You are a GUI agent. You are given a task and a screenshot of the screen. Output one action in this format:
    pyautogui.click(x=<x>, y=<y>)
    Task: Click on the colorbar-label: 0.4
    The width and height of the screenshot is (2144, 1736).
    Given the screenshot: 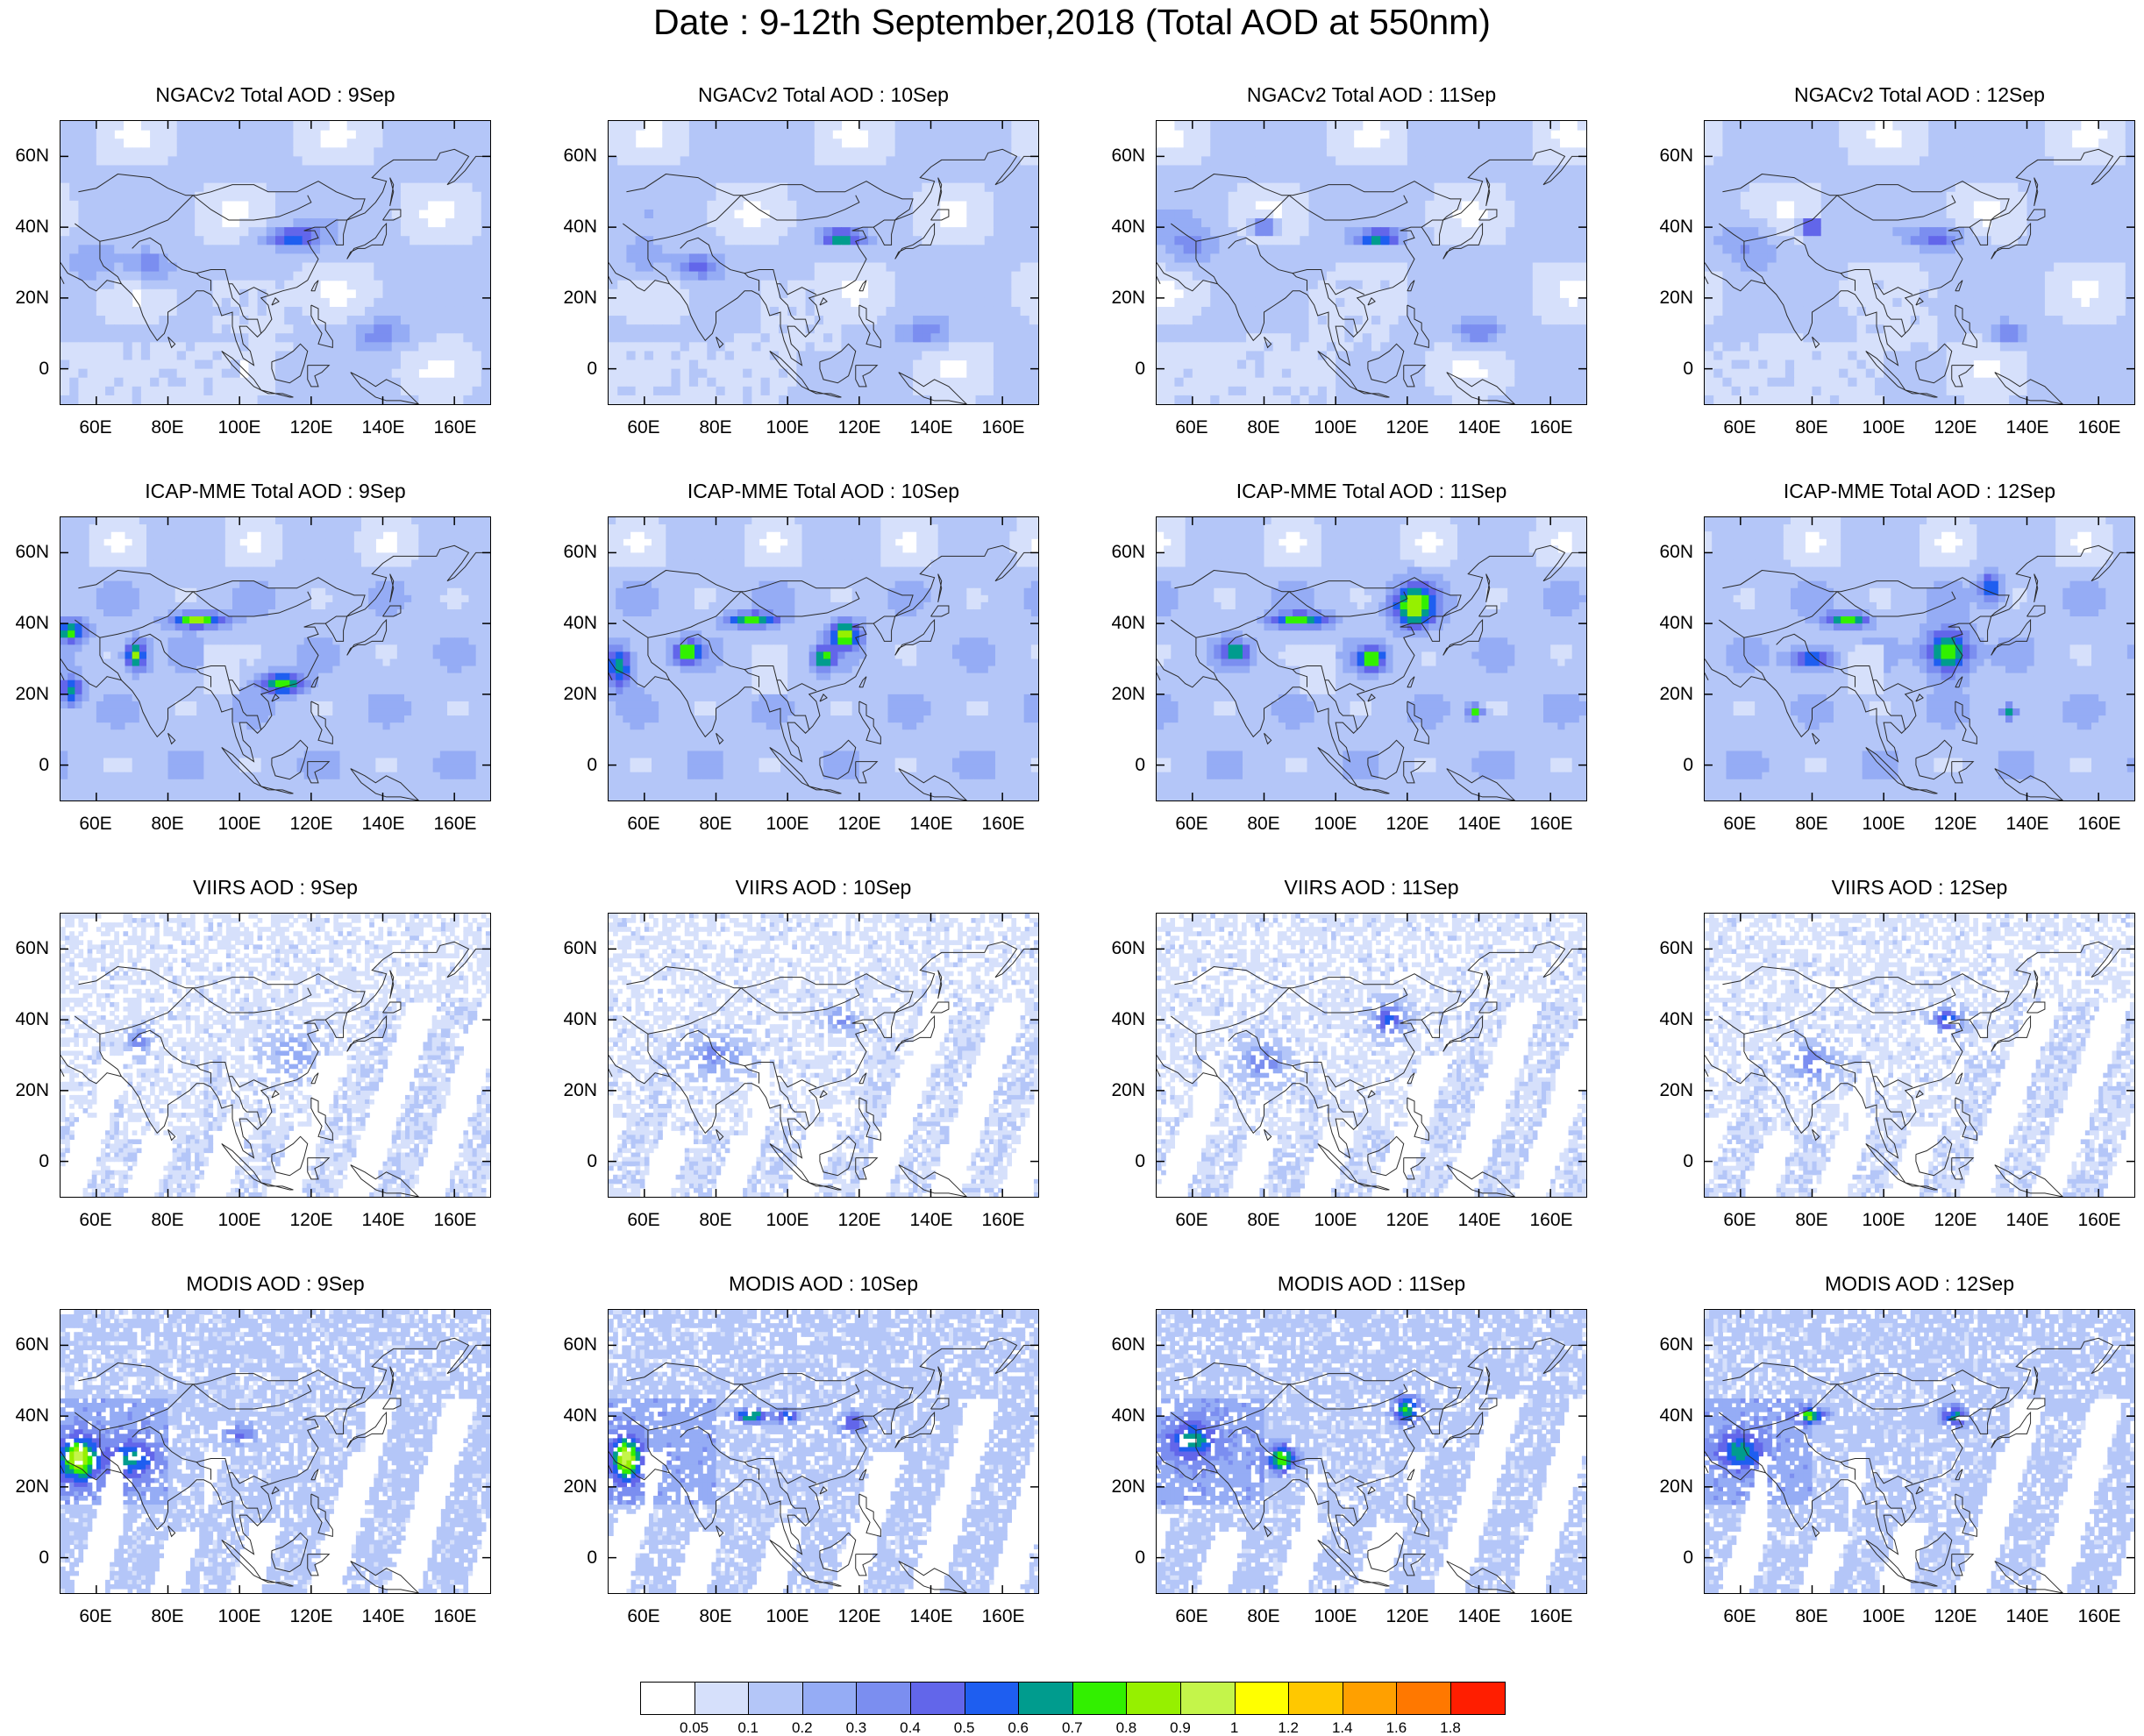 What is the action you would take?
    pyautogui.click(x=910, y=1728)
    